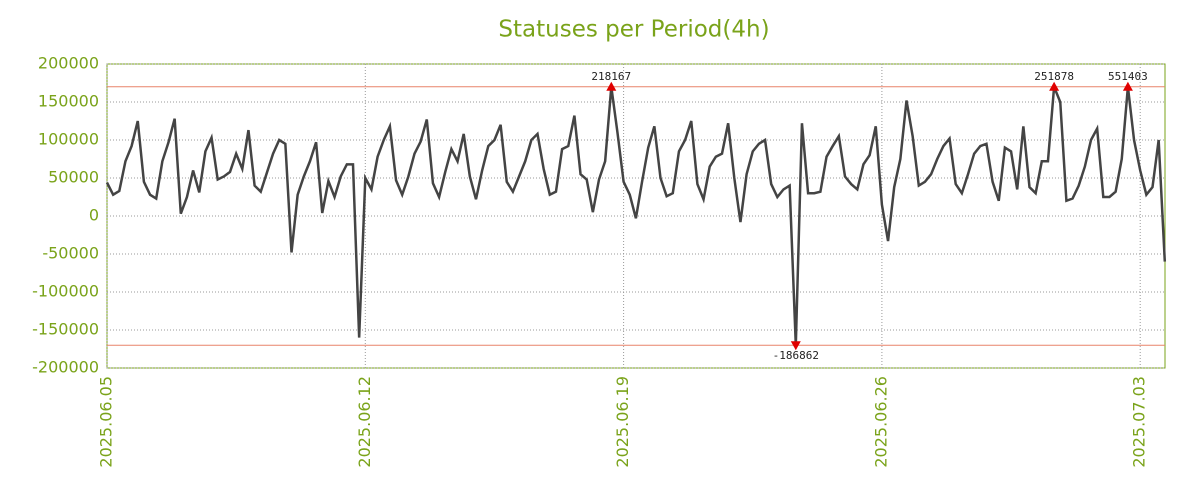 The width and height of the screenshot is (1200, 500). Describe the element at coordinates (94, 215) in the screenshot. I see `y-tick-label: 0` at that location.